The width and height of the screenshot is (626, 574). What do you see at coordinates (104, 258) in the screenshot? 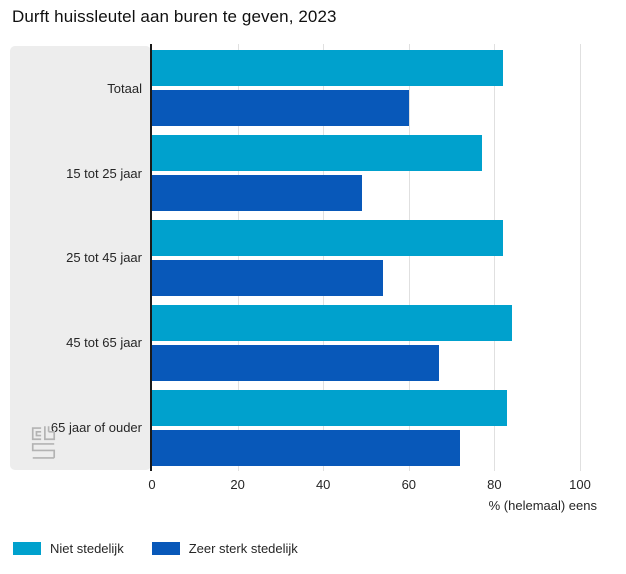
I see `category-label: 25 tot 45 jaar` at bounding box center [104, 258].